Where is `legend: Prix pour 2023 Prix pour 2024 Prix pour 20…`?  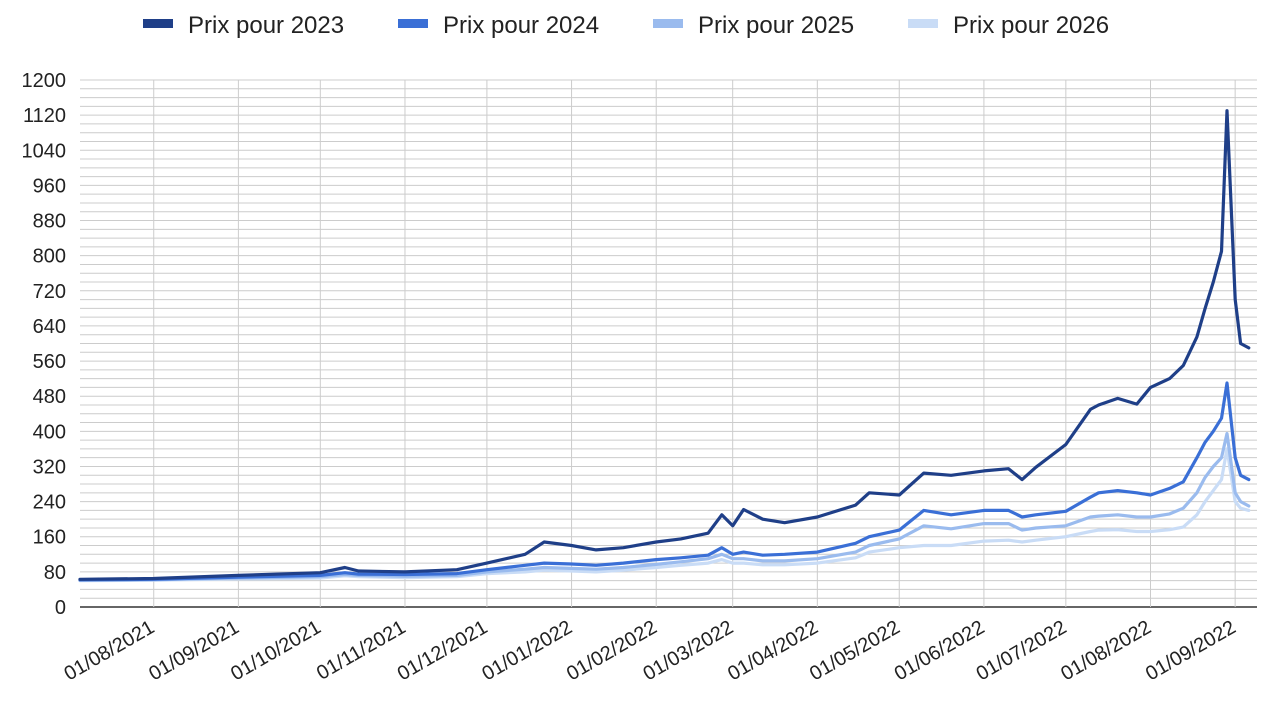
legend: Prix pour 2023 Prix pour 2024 Prix pour 20… is located at coordinates (626, 25).